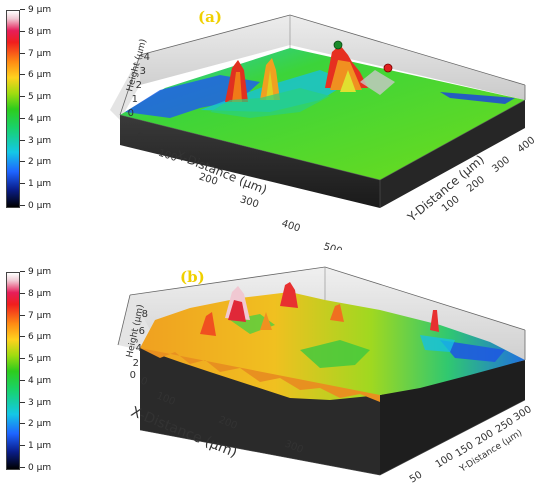  What do you see at coordinates (143, 71) in the screenshot?
I see `height-tick: 3` at bounding box center [143, 71].